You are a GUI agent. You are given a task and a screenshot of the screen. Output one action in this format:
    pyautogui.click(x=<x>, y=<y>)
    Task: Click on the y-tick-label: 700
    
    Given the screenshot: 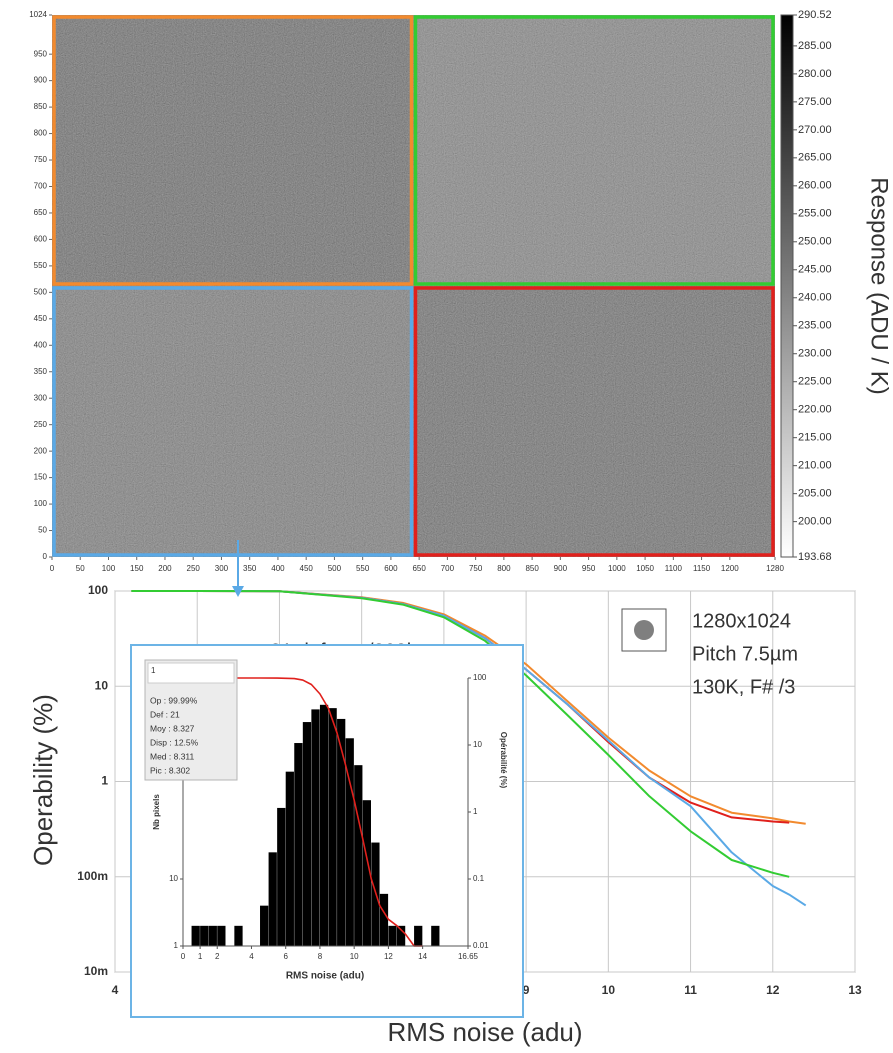 What is the action you would take?
    pyautogui.click(x=41, y=186)
    